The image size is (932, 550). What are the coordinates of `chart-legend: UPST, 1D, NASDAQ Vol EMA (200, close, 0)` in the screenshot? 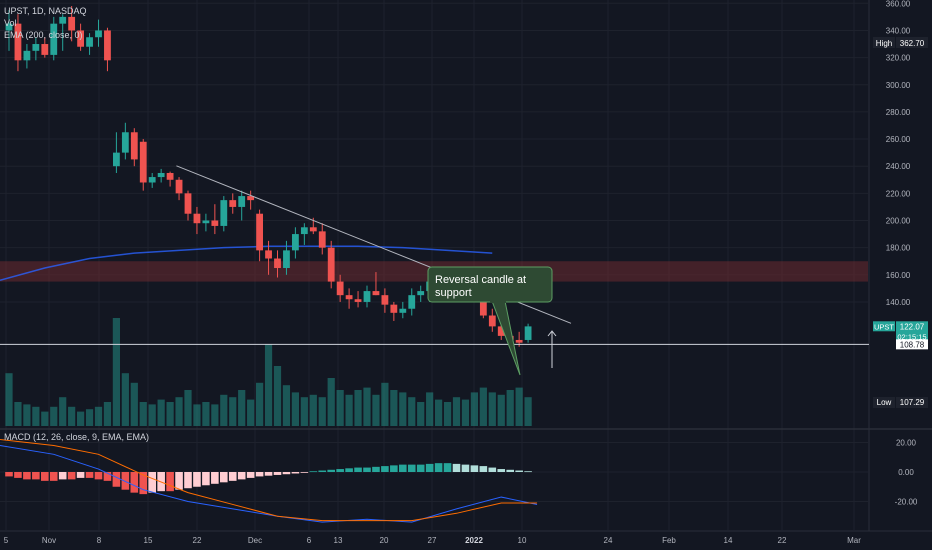 It's located at (45, 23).